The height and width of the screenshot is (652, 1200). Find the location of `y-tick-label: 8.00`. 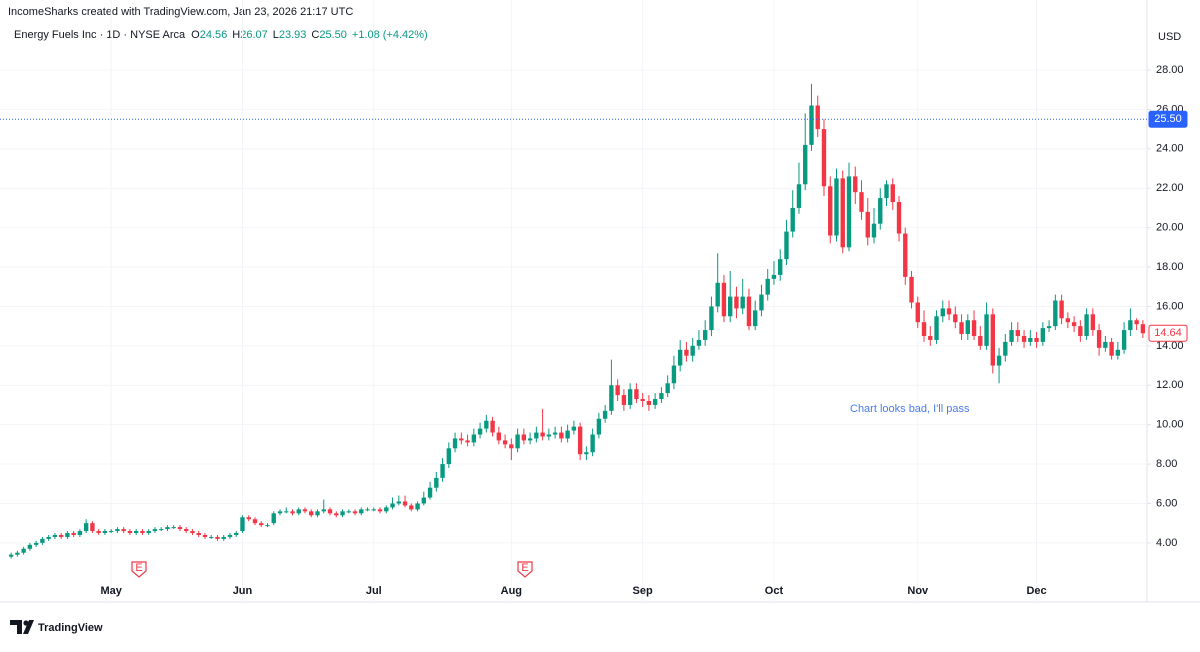

y-tick-label: 8.00 is located at coordinates (1166, 464).